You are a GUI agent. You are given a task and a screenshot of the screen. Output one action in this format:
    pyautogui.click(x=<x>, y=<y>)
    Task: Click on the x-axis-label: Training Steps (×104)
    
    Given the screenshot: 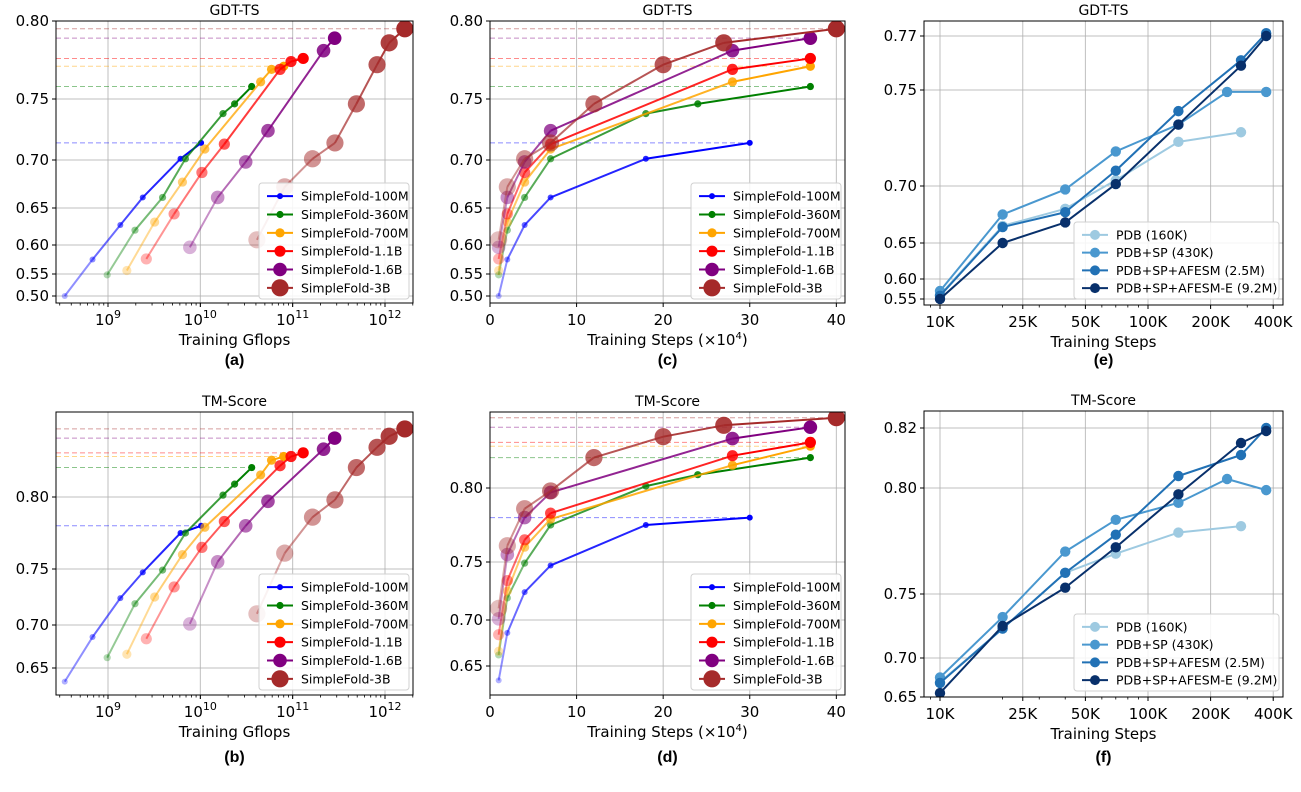 What is the action you would take?
    pyautogui.click(x=666, y=732)
    